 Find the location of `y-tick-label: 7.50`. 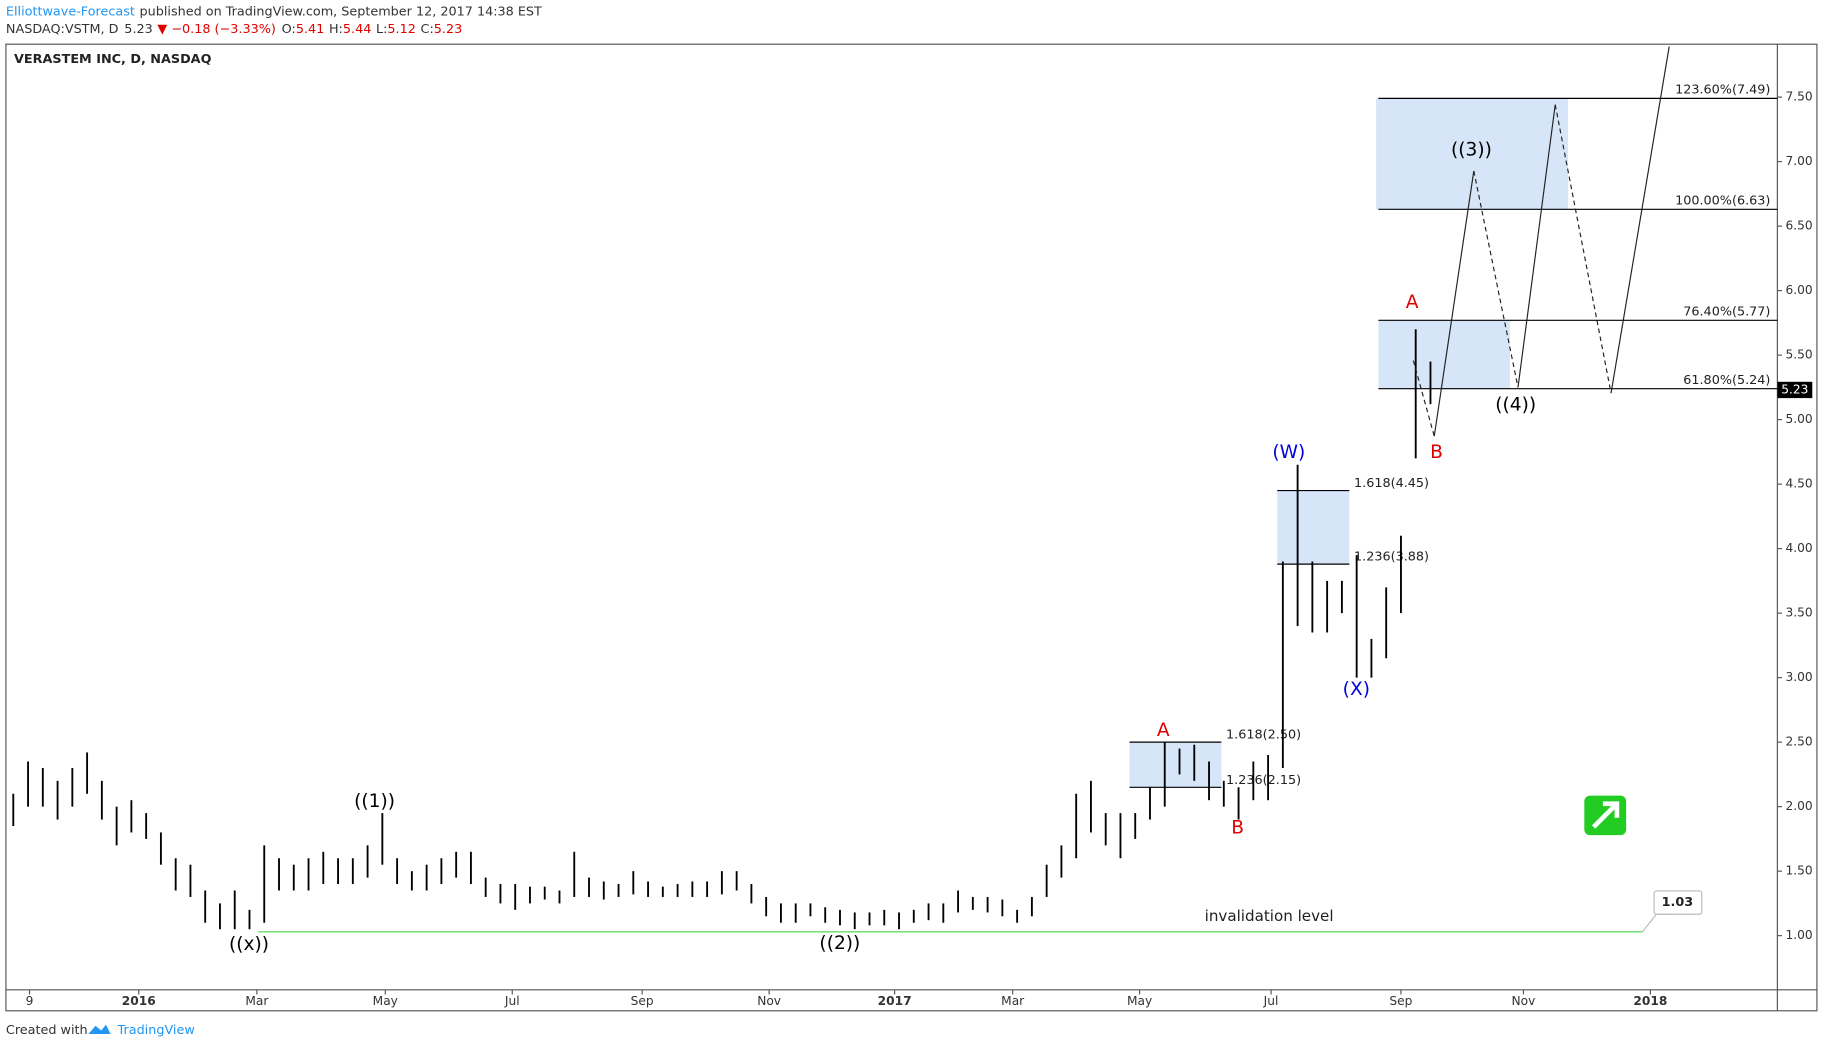

y-tick-label: 7.50 is located at coordinates (1799, 97).